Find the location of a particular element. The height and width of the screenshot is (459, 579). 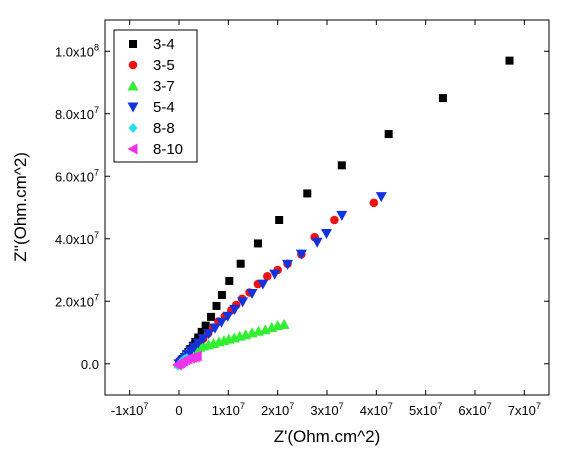

y-tick-label: 4.0x10⁷ is located at coordinates (77, 238).